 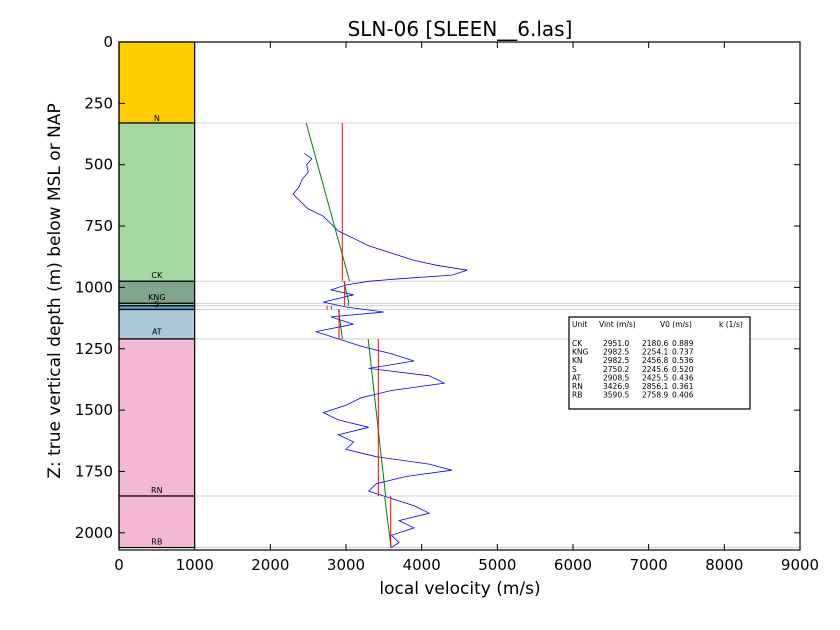 I want to click on table-cell: CK, so click(x=577, y=343).